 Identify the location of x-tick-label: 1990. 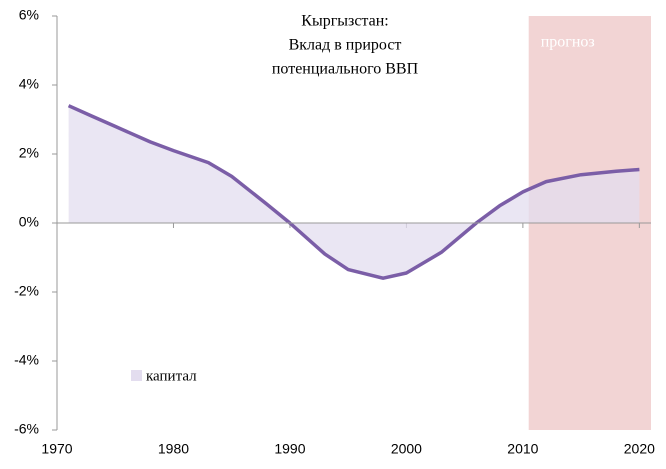
(289, 449).